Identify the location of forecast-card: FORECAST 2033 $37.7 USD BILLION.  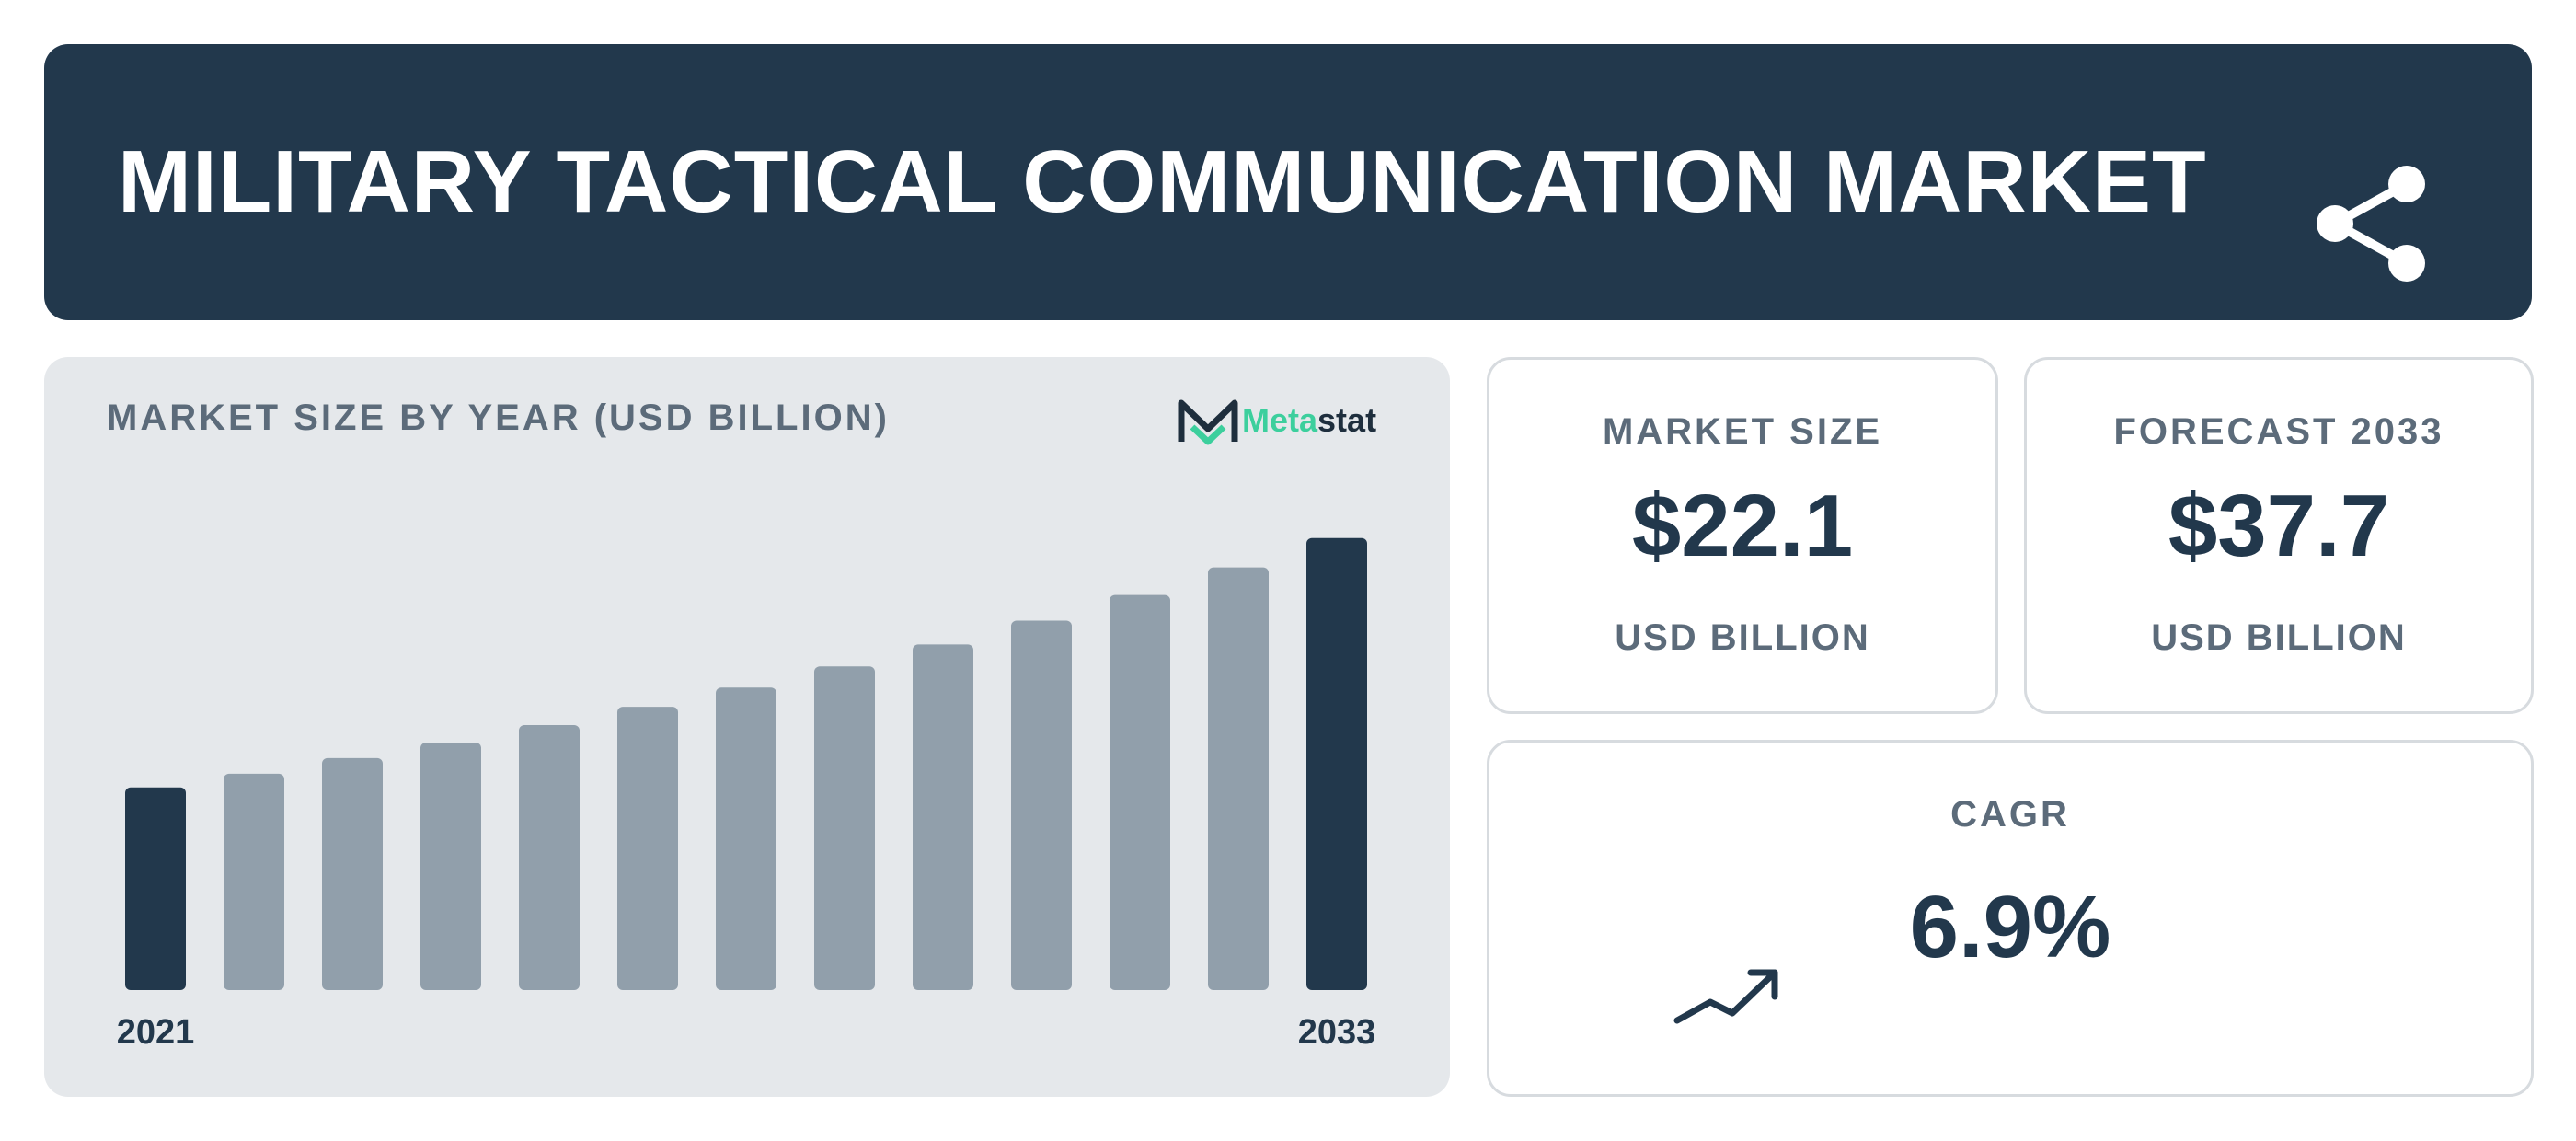
(2279, 536).